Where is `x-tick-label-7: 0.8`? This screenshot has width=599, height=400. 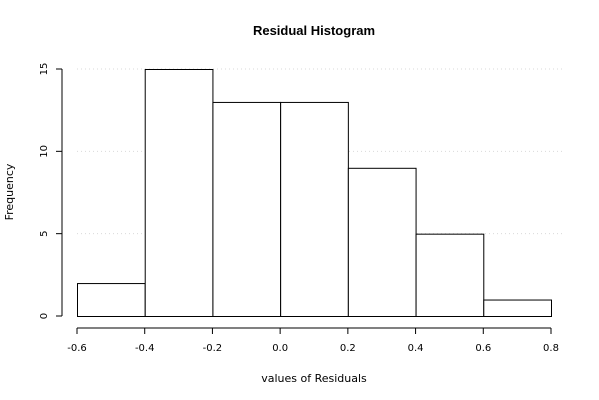 x-tick-label-7: 0.8 is located at coordinates (551, 348).